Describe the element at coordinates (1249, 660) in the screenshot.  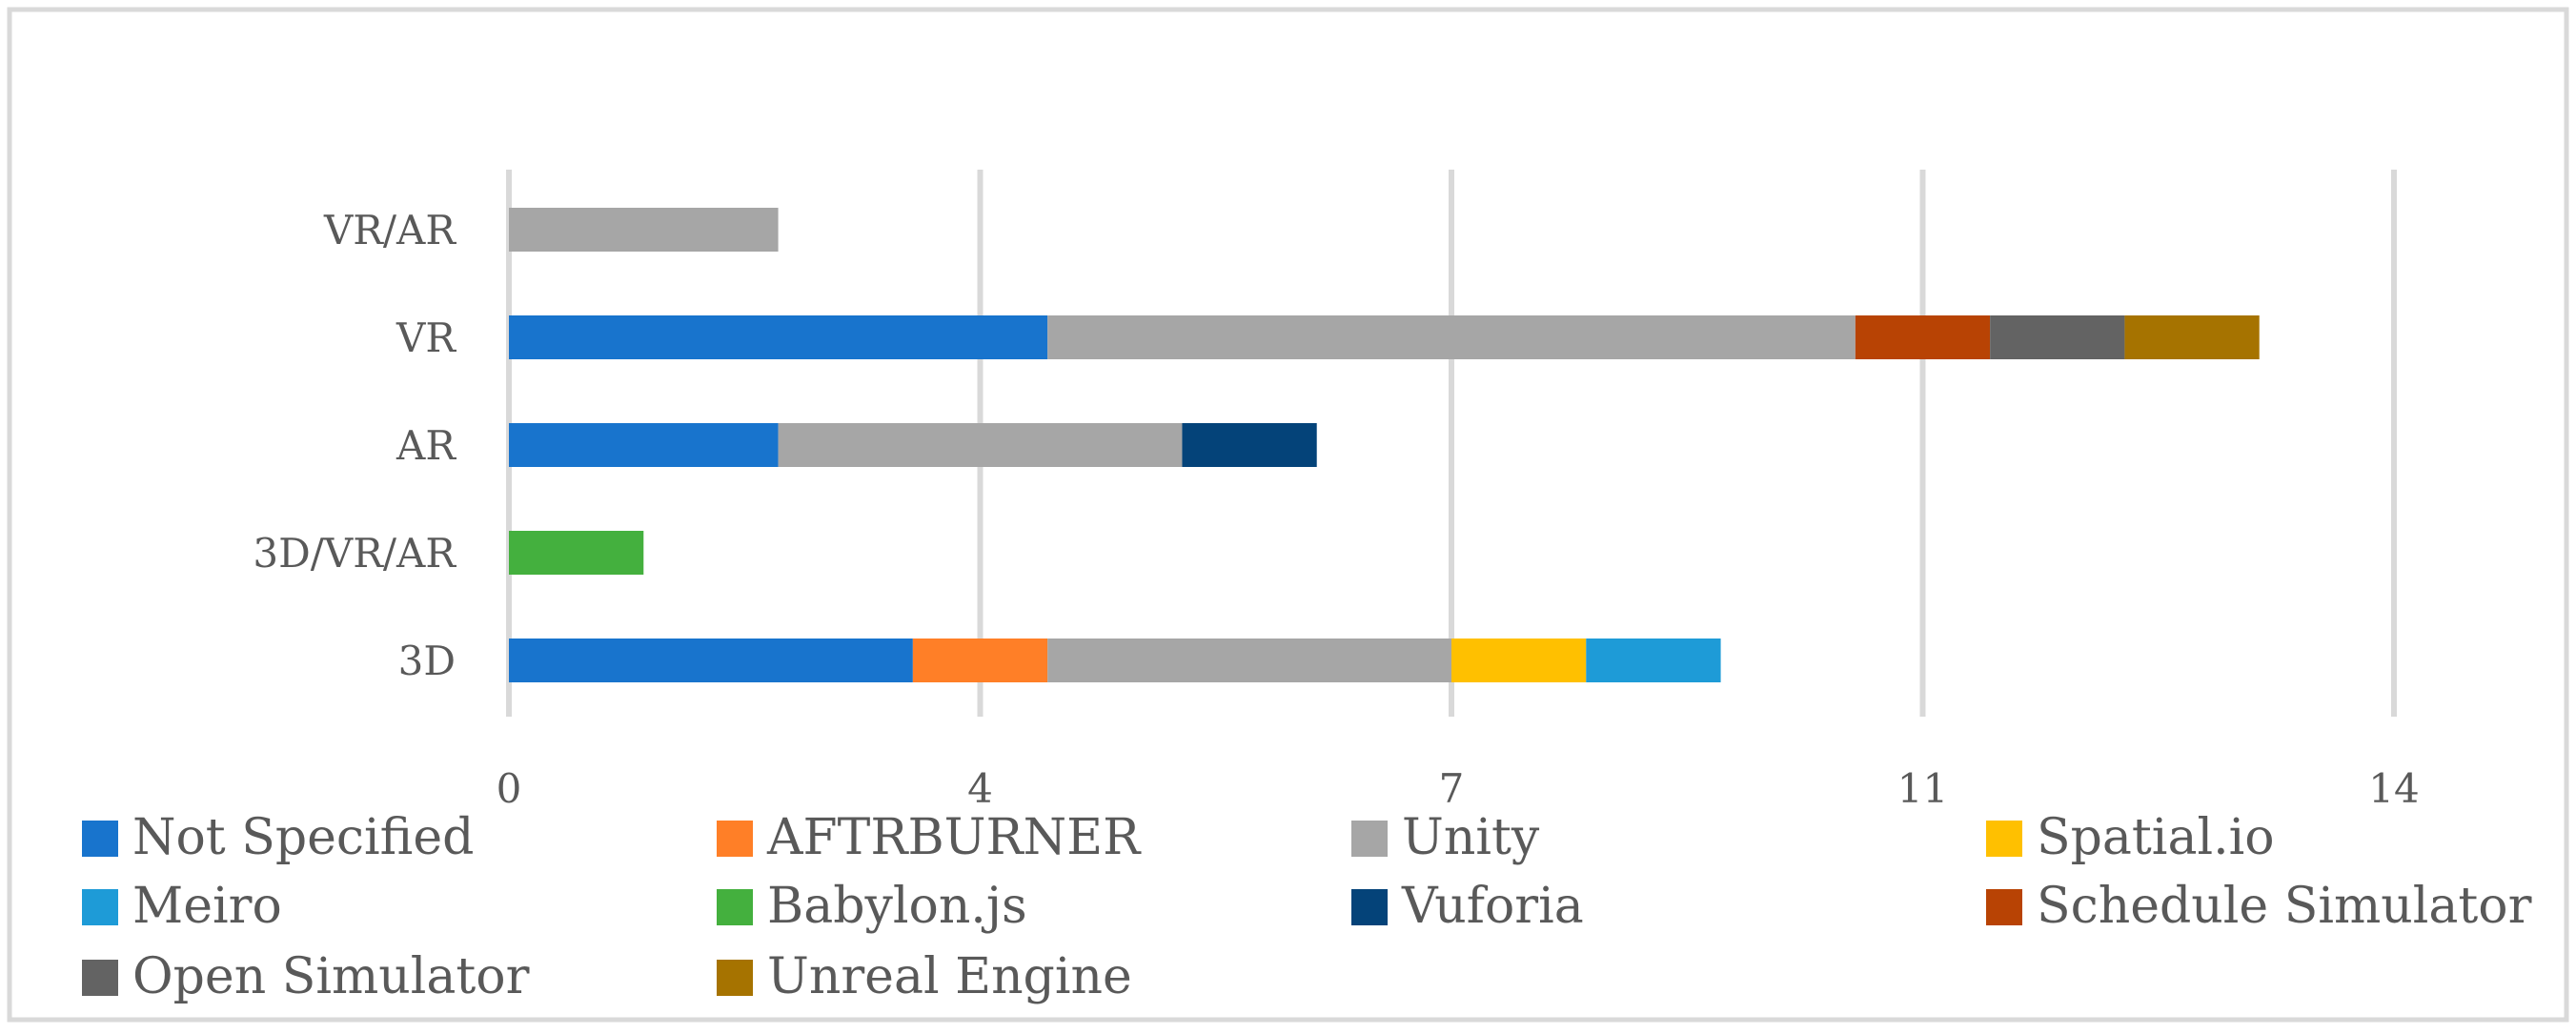
I see `bar-3d-unity` at that location.